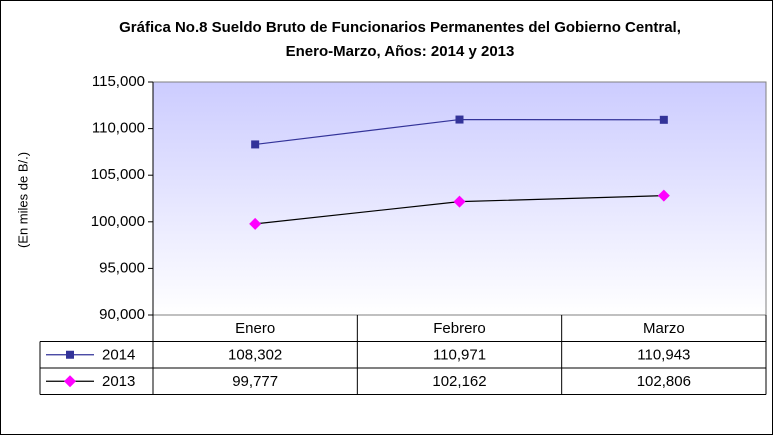  What do you see at coordinates (118, 355) in the screenshot?
I see `legend-label: 2014` at bounding box center [118, 355].